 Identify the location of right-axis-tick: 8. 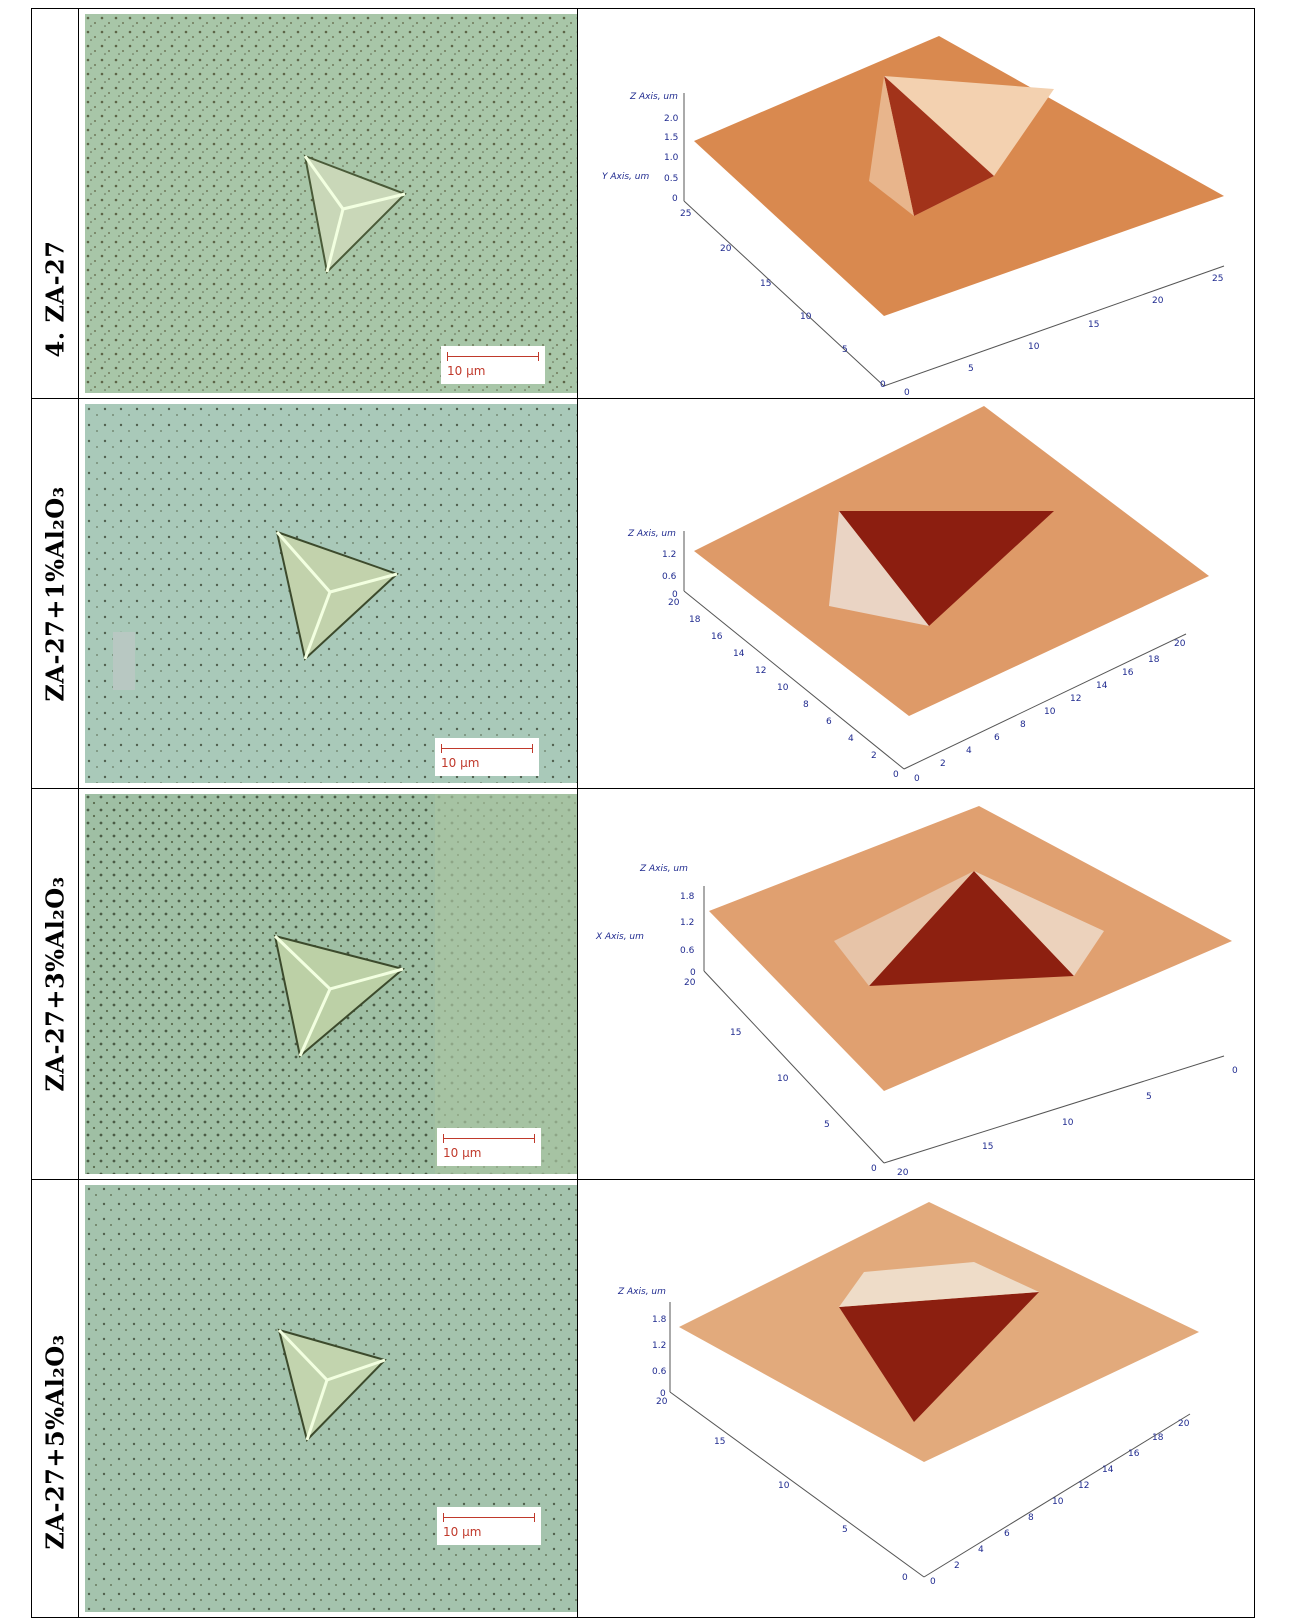
(1023, 725).